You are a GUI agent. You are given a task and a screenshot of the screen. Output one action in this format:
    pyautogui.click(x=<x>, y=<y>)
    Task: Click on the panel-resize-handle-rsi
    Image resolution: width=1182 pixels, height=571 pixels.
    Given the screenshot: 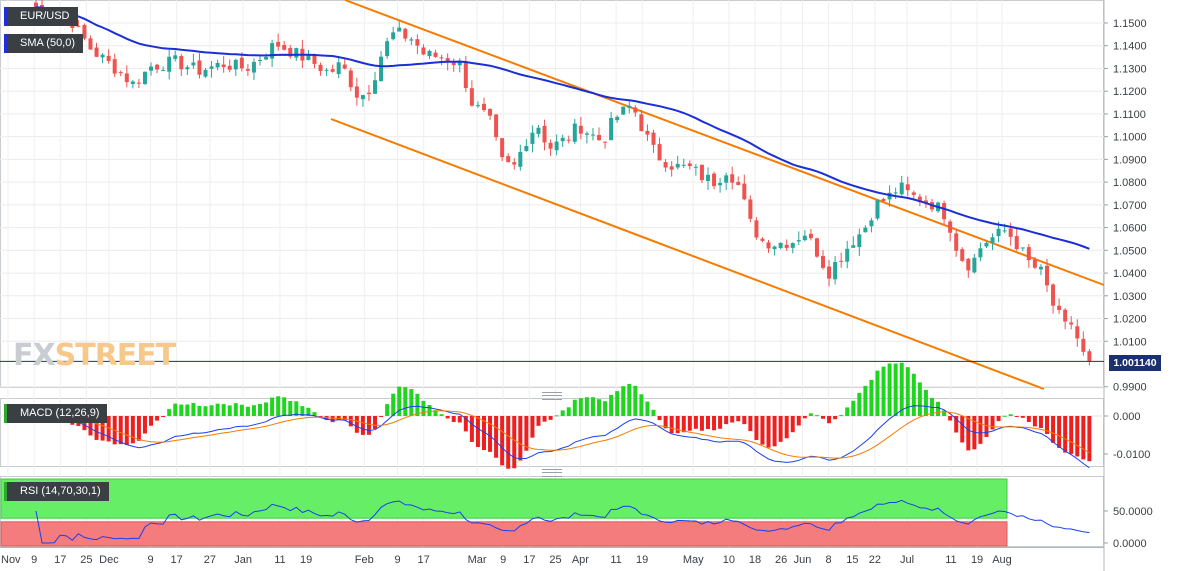 What is the action you would take?
    pyautogui.click(x=552, y=473)
    